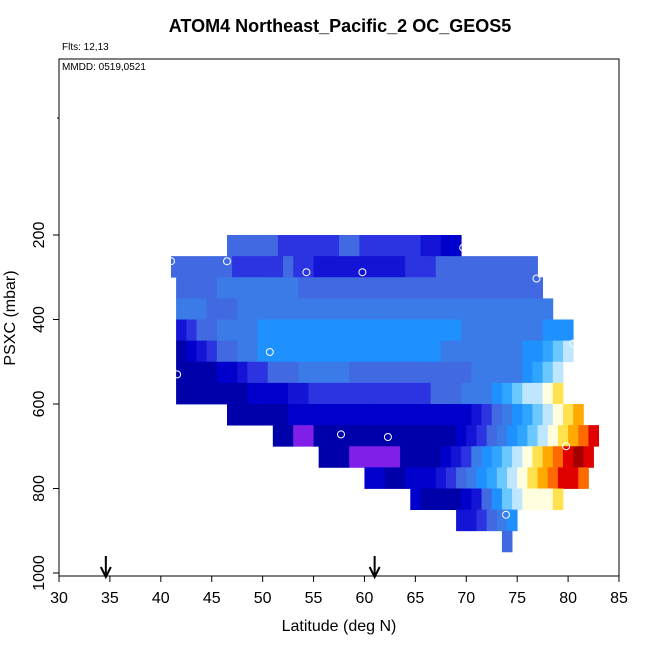 The height and width of the screenshot is (650, 650). What do you see at coordinates (39, 404) in the screenshot?
I see `y-tick-label: 600` at bounding box center [39, 404].